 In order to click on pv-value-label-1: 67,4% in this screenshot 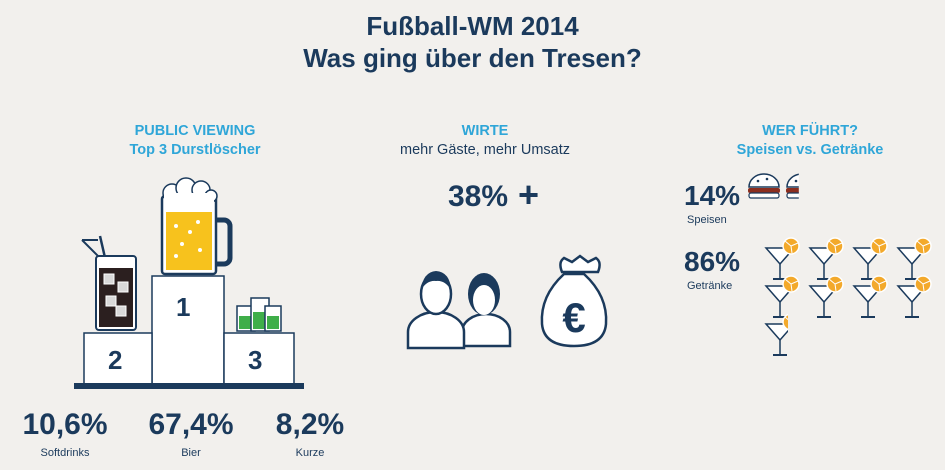, I will do `click(191, 424)`.